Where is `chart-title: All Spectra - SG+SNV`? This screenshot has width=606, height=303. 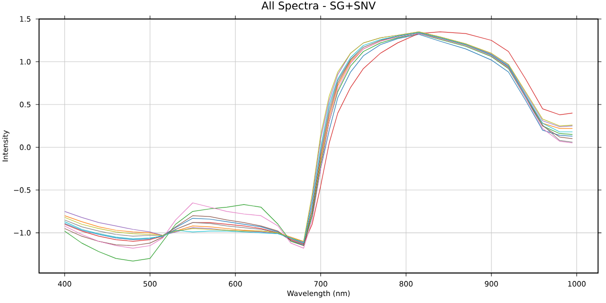
chart-title: All Spectra - SG+SNV is located at coordinates (318, 6).